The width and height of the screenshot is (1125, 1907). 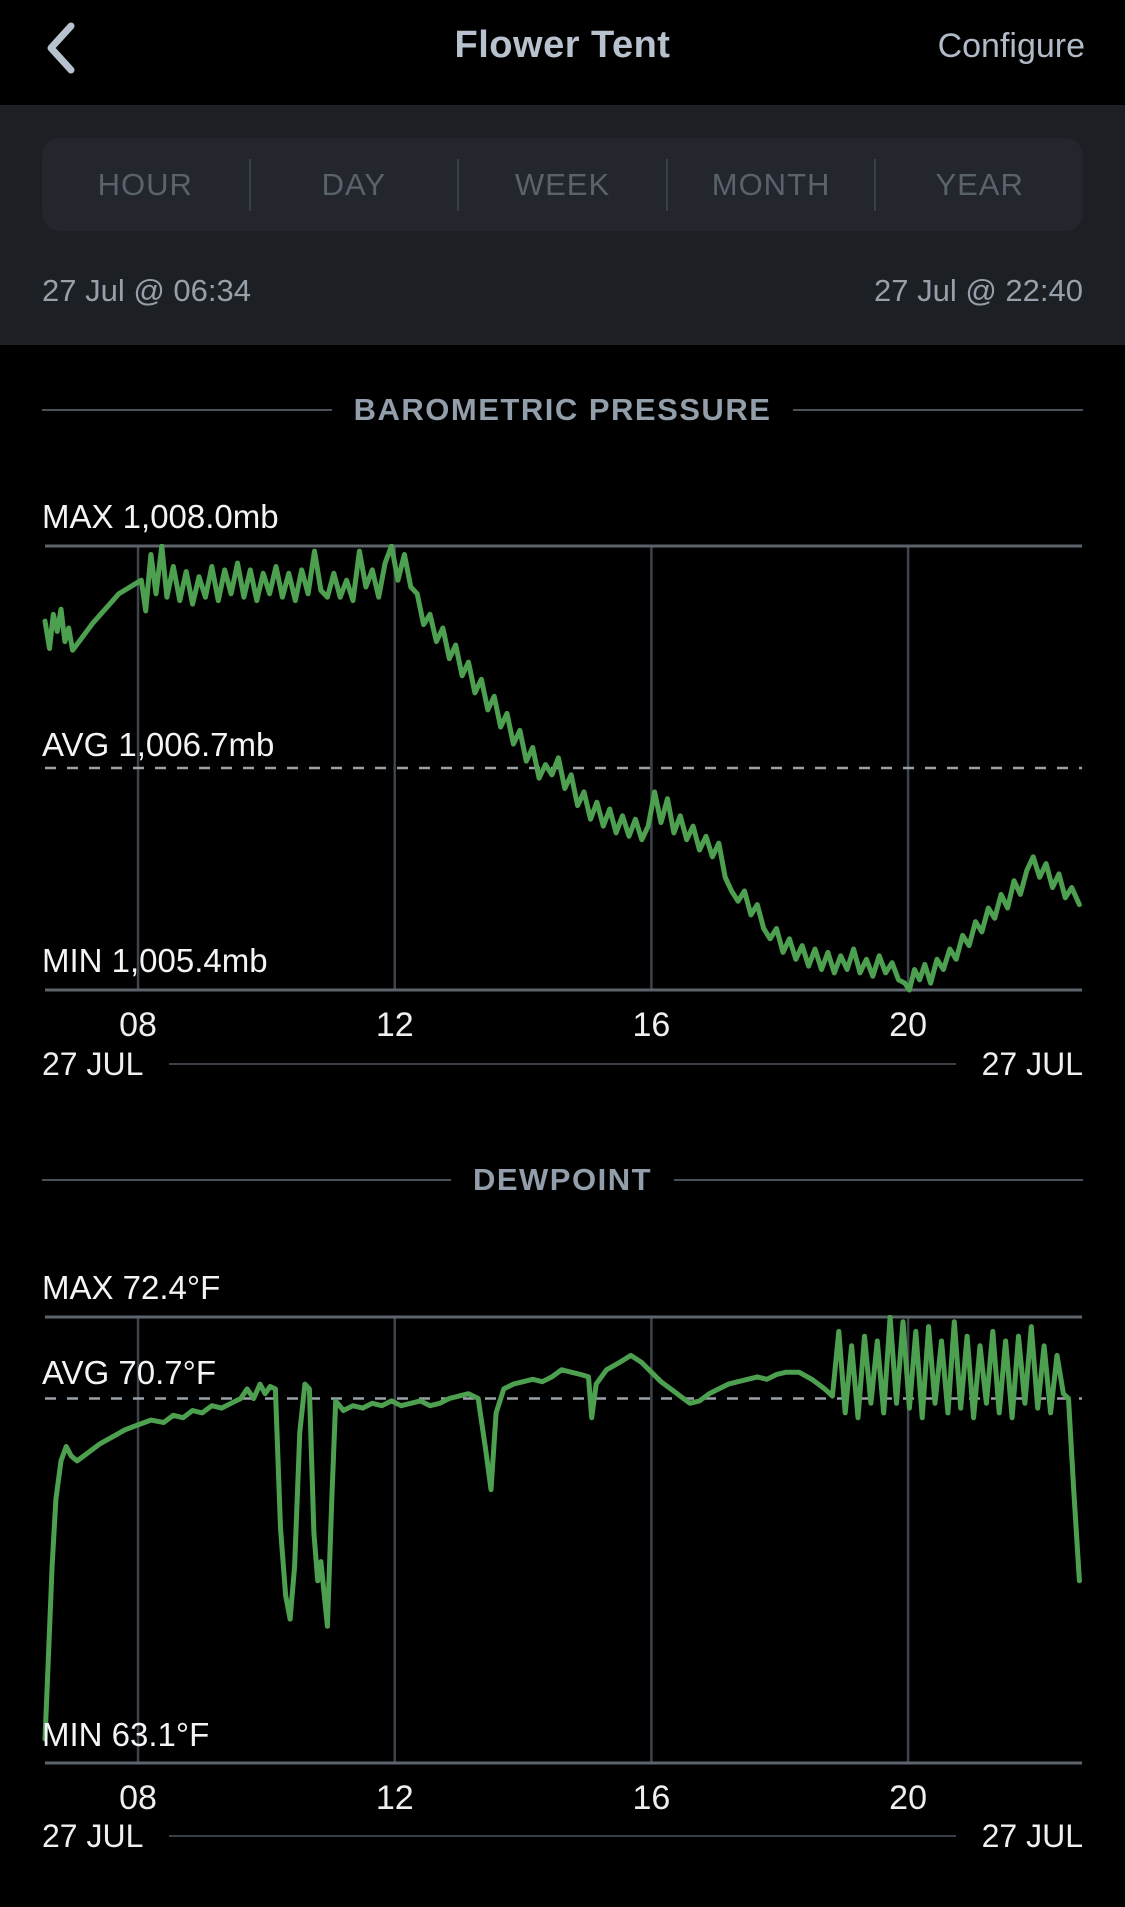 I want to click on tab-day: DAY, so click(x=354, y=184).